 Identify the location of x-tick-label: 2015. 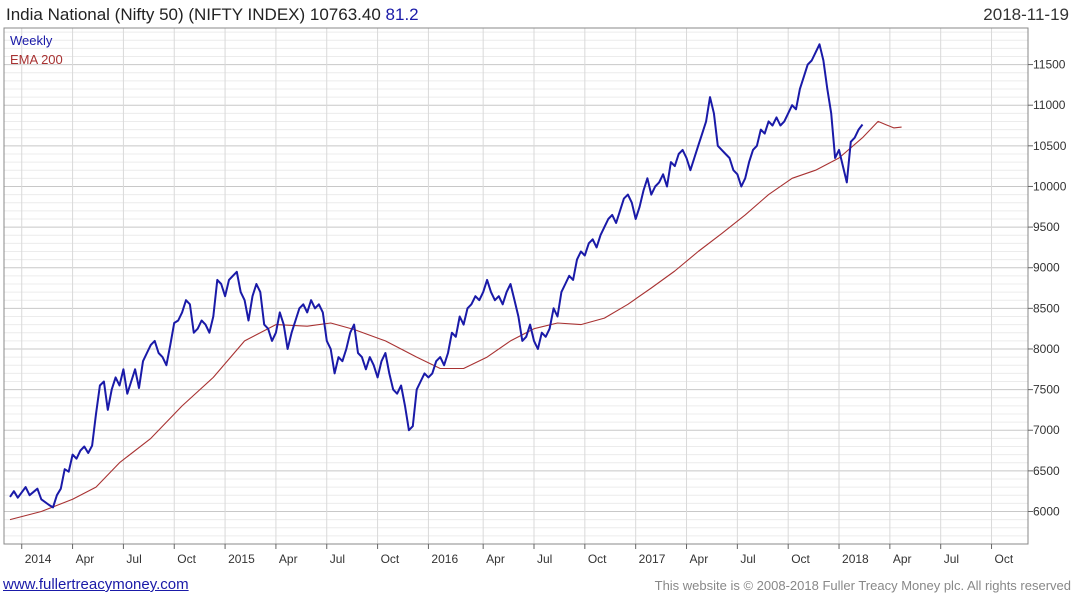
(241, 559).